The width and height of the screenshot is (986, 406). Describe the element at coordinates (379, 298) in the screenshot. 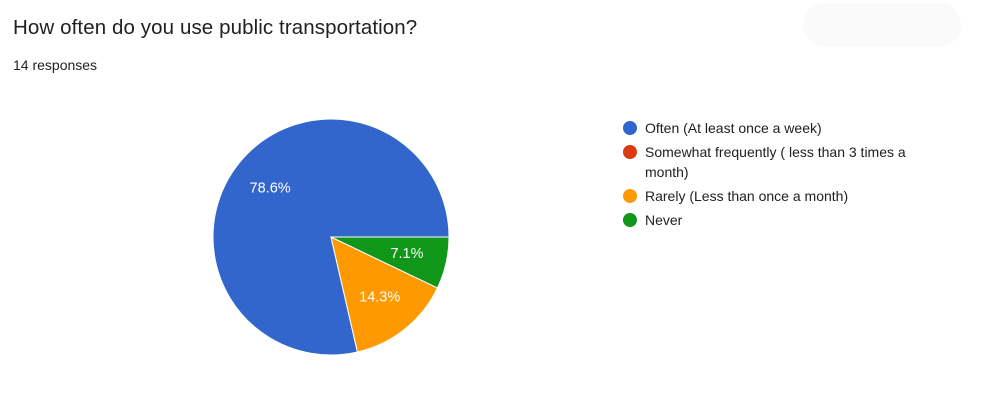

I see `slice-label-rarely: 14.3%` at that location.